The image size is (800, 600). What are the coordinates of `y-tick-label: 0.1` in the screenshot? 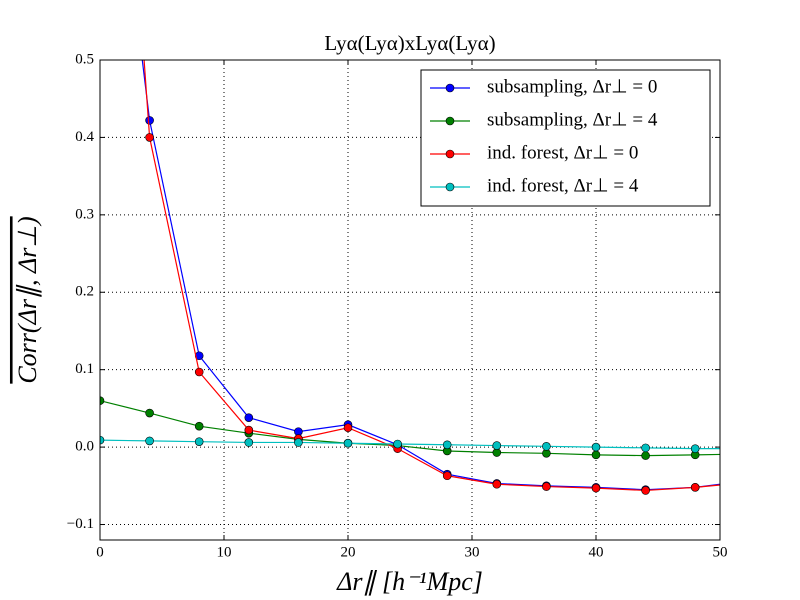 It's located at (84, 369).